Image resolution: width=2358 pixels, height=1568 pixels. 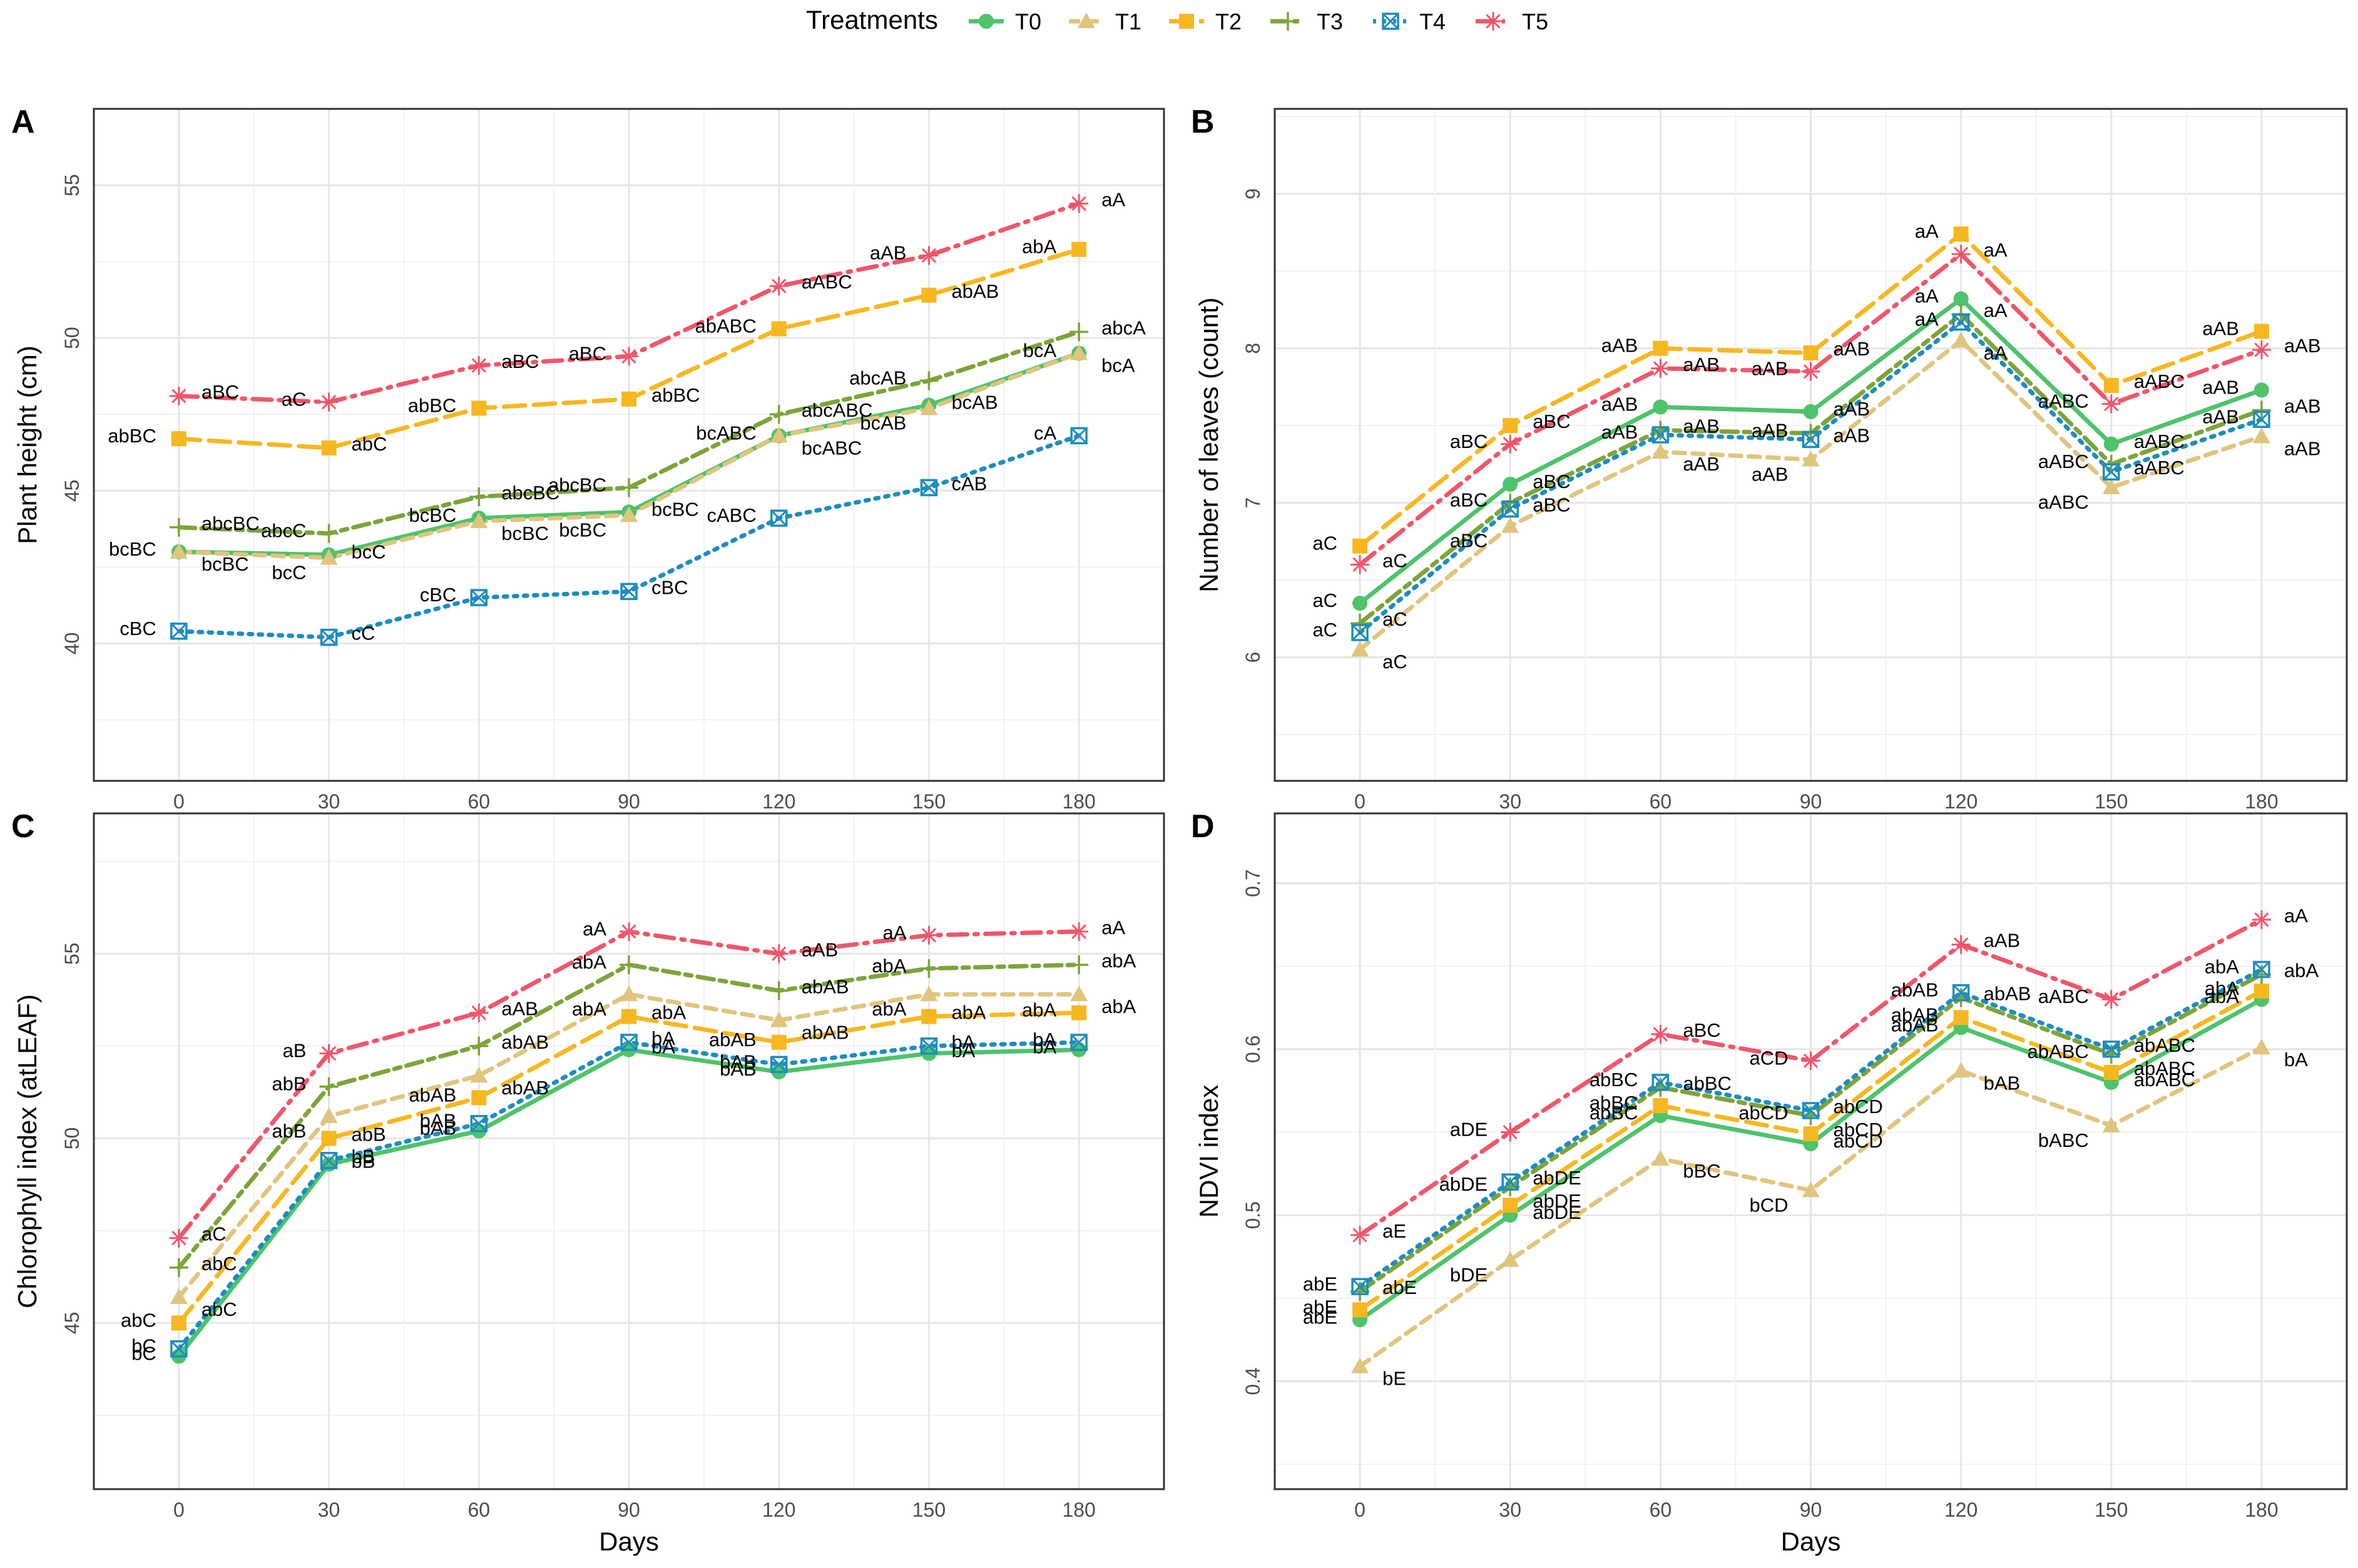 What do you see at coordinates (530, 493) in the screenshot?
I see `point-label-t3-2: abcBC` at bounding box center [530, 493].